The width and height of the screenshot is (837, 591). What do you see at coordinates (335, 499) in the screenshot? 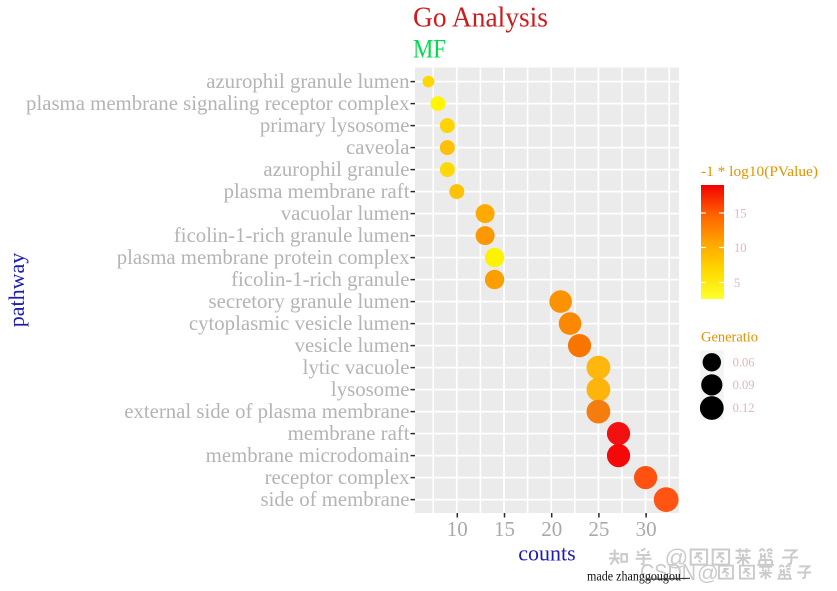
I see `svg-text: side of membrane` at bounding box center [335, 499].